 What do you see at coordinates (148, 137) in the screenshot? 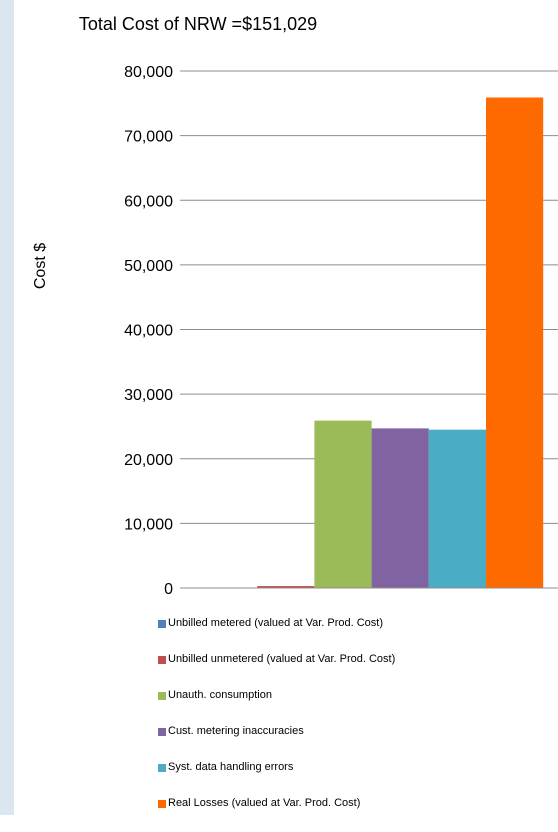
I see `y-tick-label: 70,000` at bounding box center [148, 137].